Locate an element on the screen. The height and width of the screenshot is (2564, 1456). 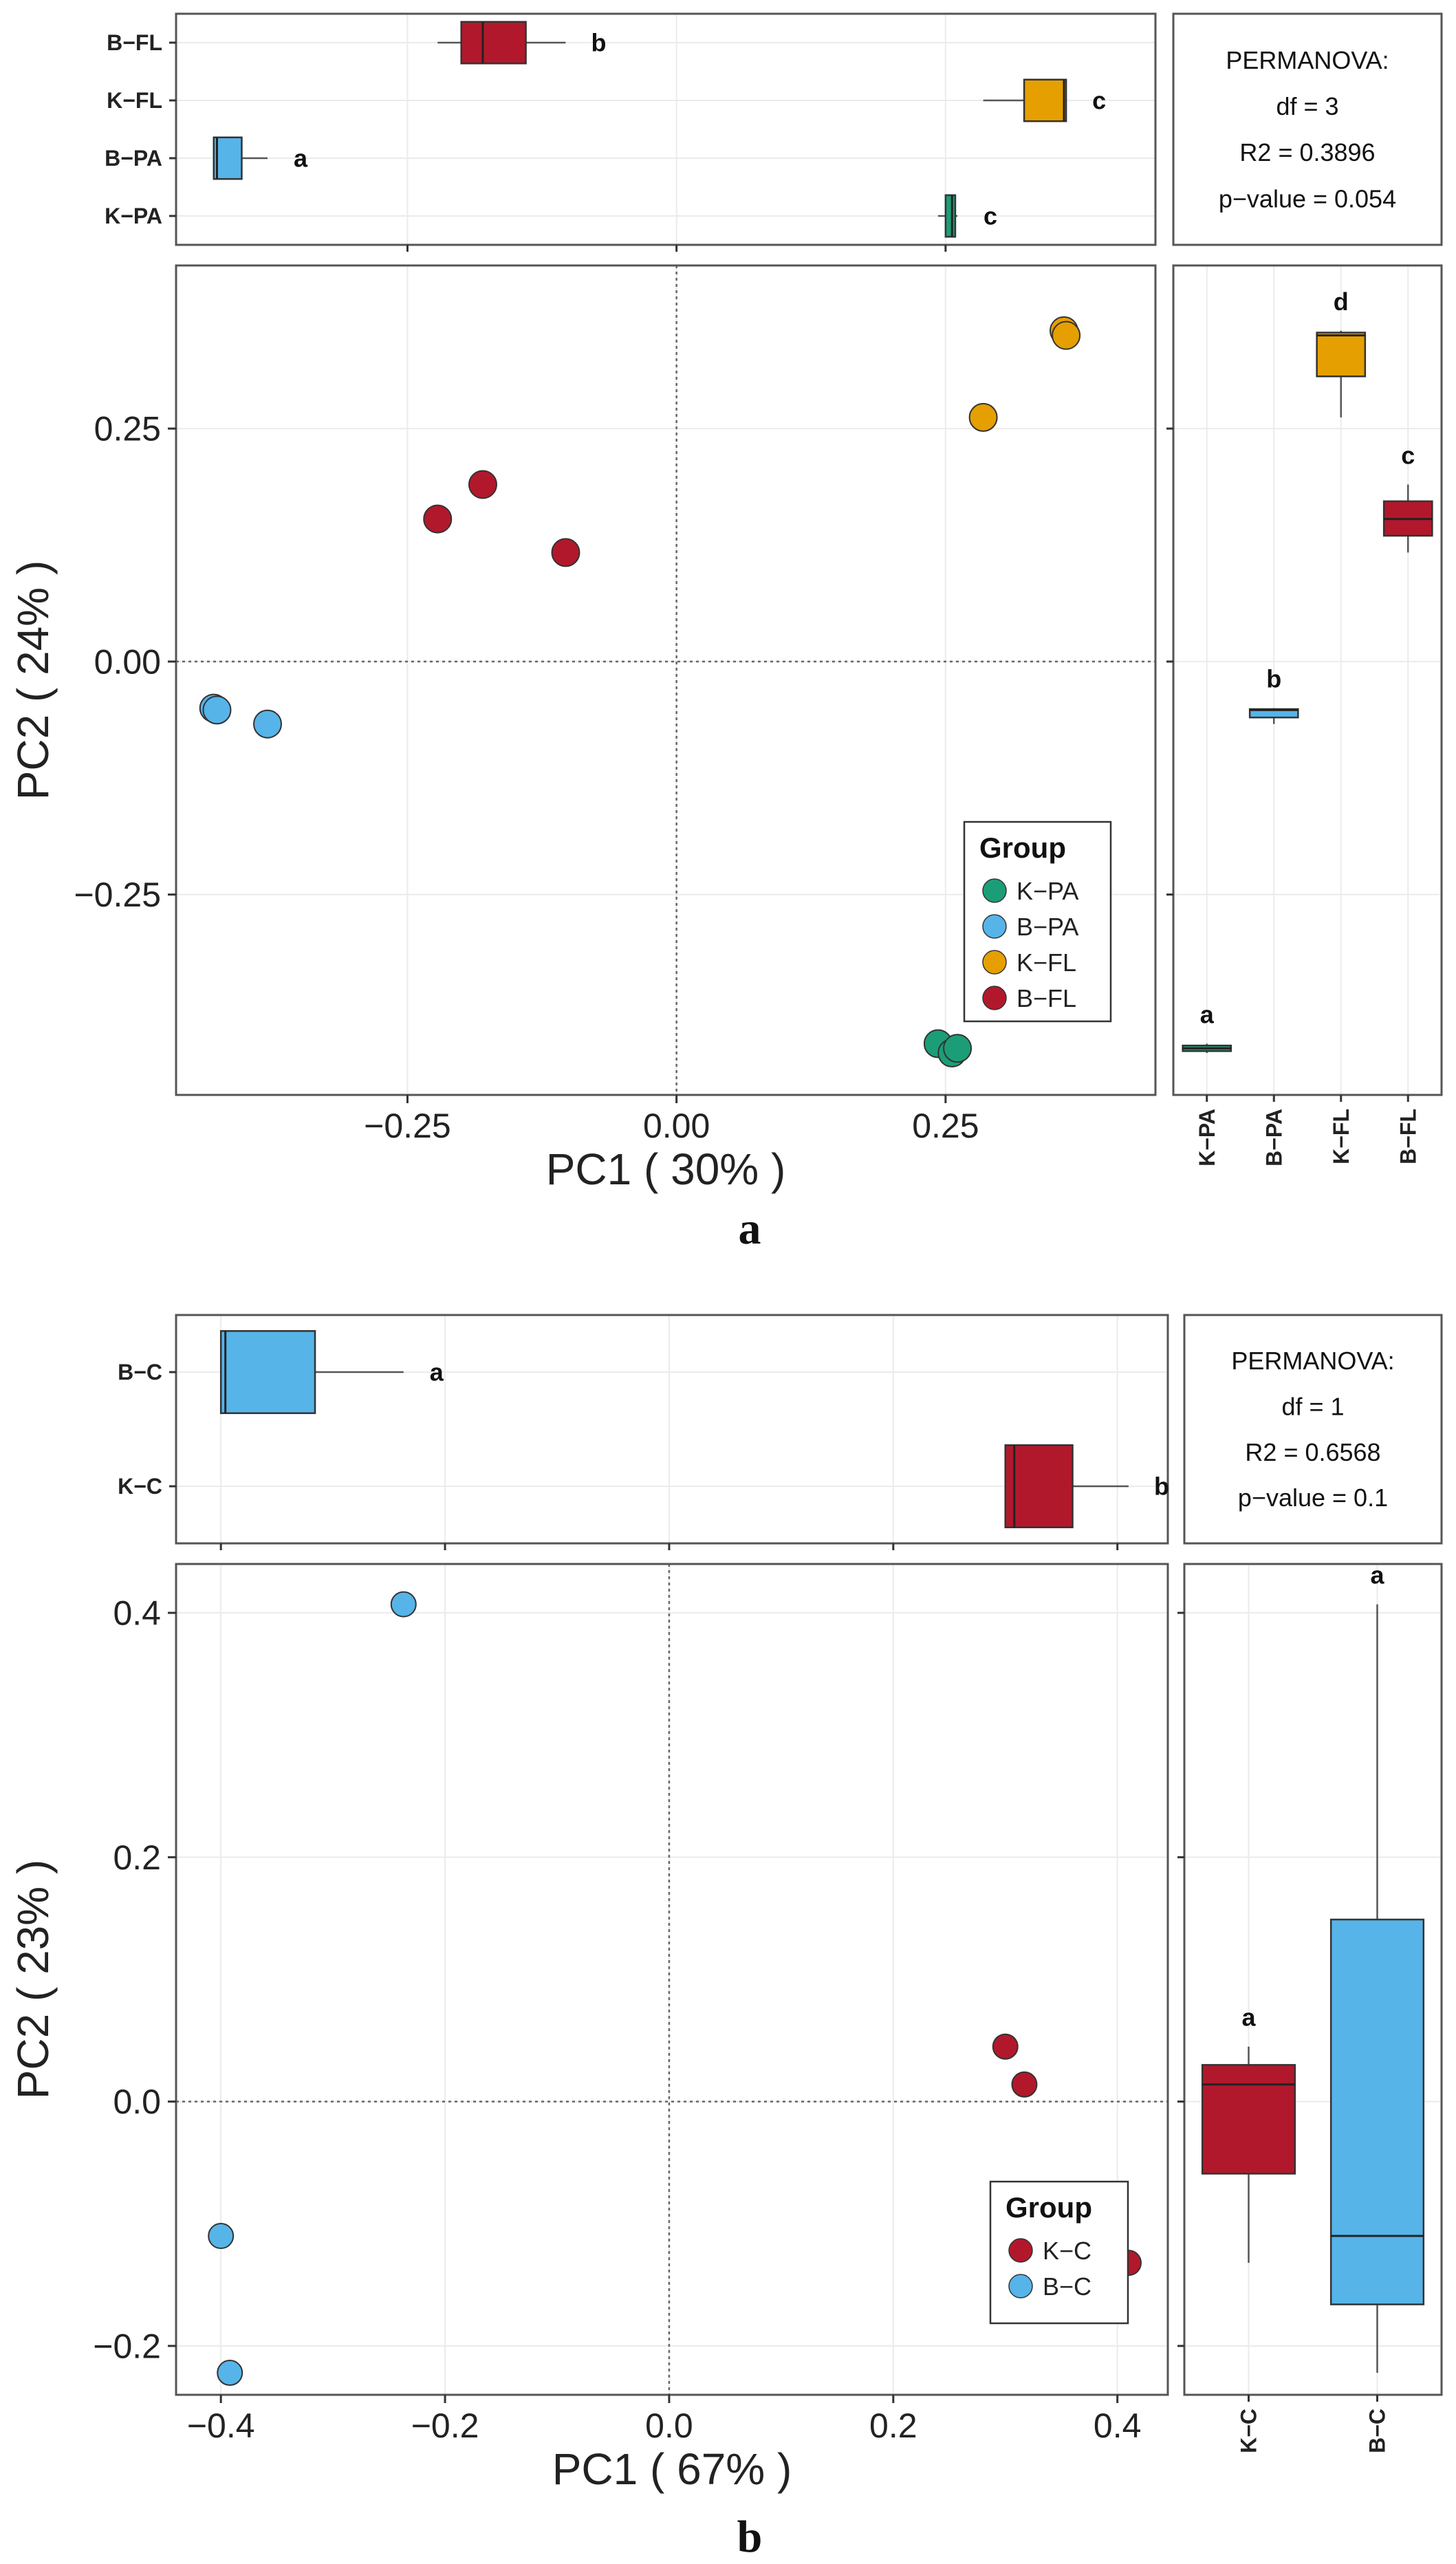
x-axis-label: PC1 ( 67% ) is located at coordinates (672, 2469).